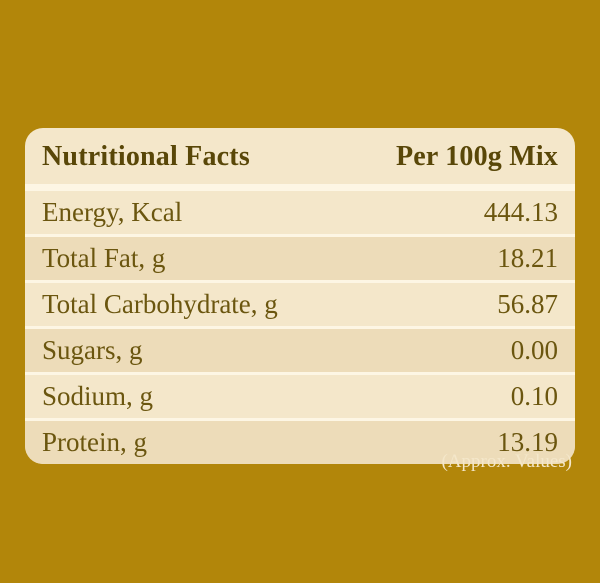 This screenshot has width=600, height=583. I want to click on row-label: Sugars, g, so click(92, 350).